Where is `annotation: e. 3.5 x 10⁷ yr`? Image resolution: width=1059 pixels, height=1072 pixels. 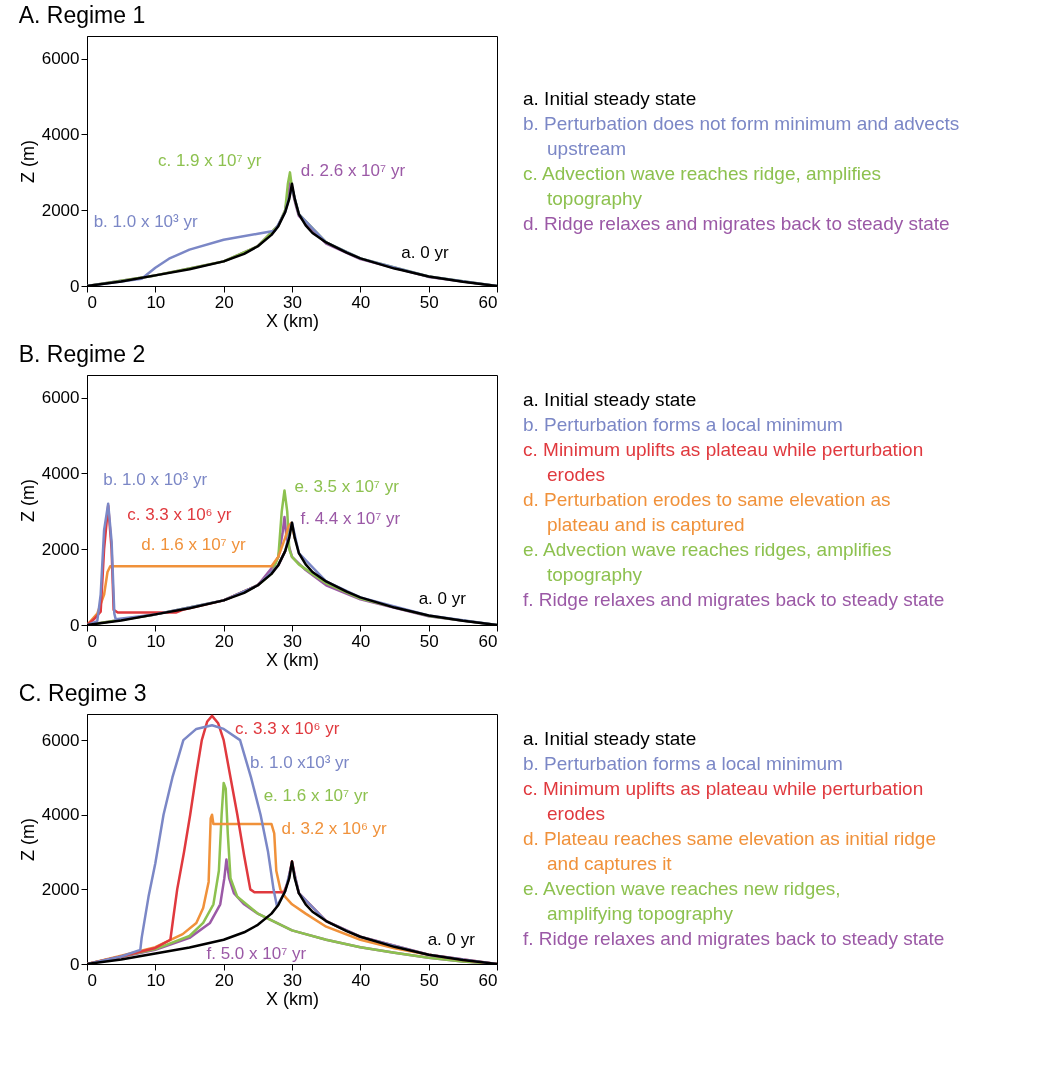
annotation: e. 3.5 x 10⁷ yr is located at coordinates (347, 486).